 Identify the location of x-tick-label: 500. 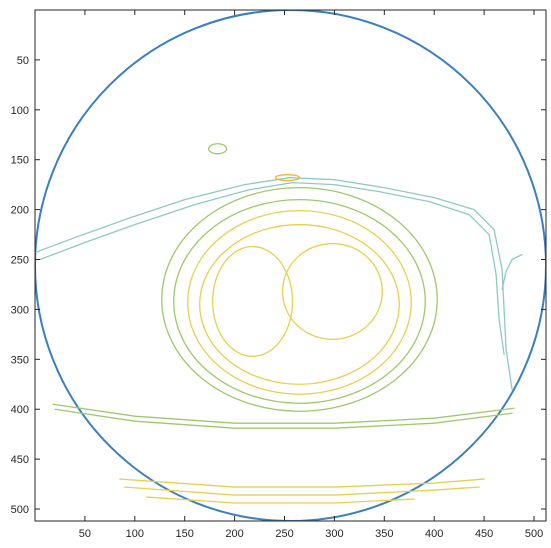
(534, 534).